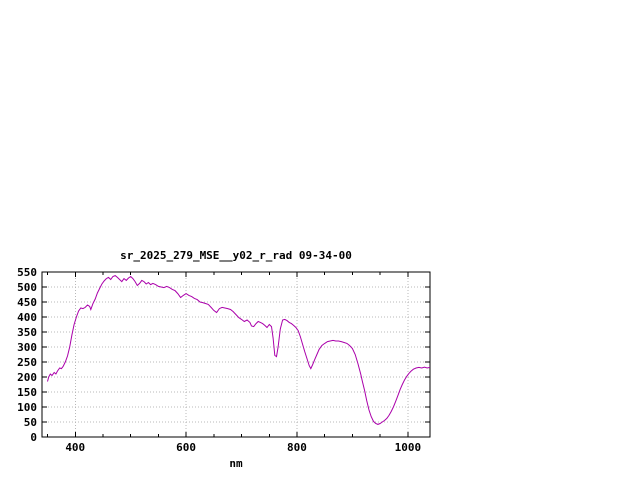  What do you see at coordinates (27, 332) in the screenshot?
I see `y-tick-label: 350` at bounding box center [27, 332].